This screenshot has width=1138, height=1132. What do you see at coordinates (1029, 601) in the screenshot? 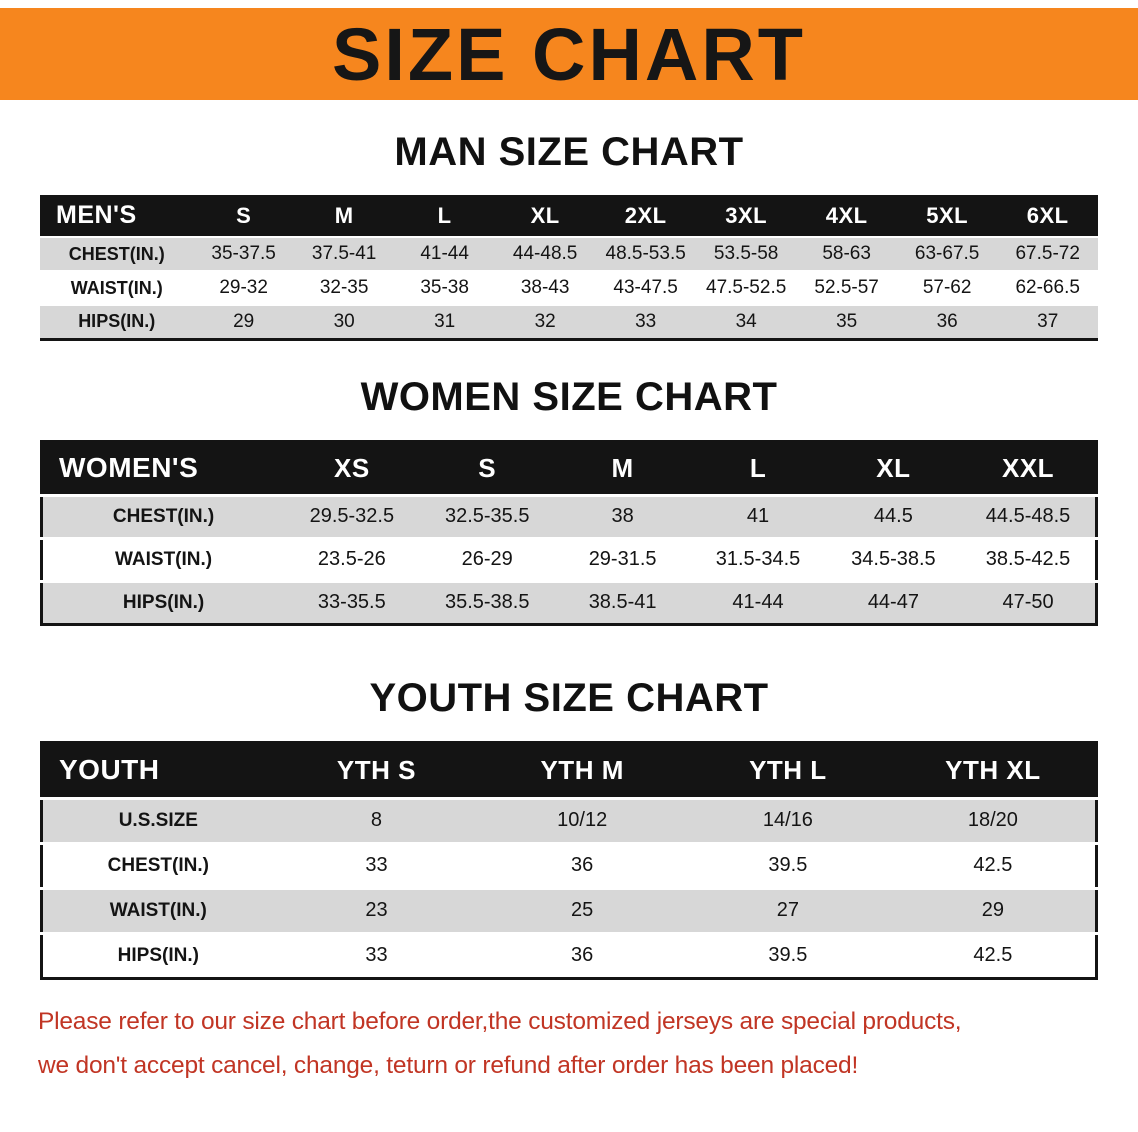
I see `value-cell: 47-50` at bounding box center [1029, 601].